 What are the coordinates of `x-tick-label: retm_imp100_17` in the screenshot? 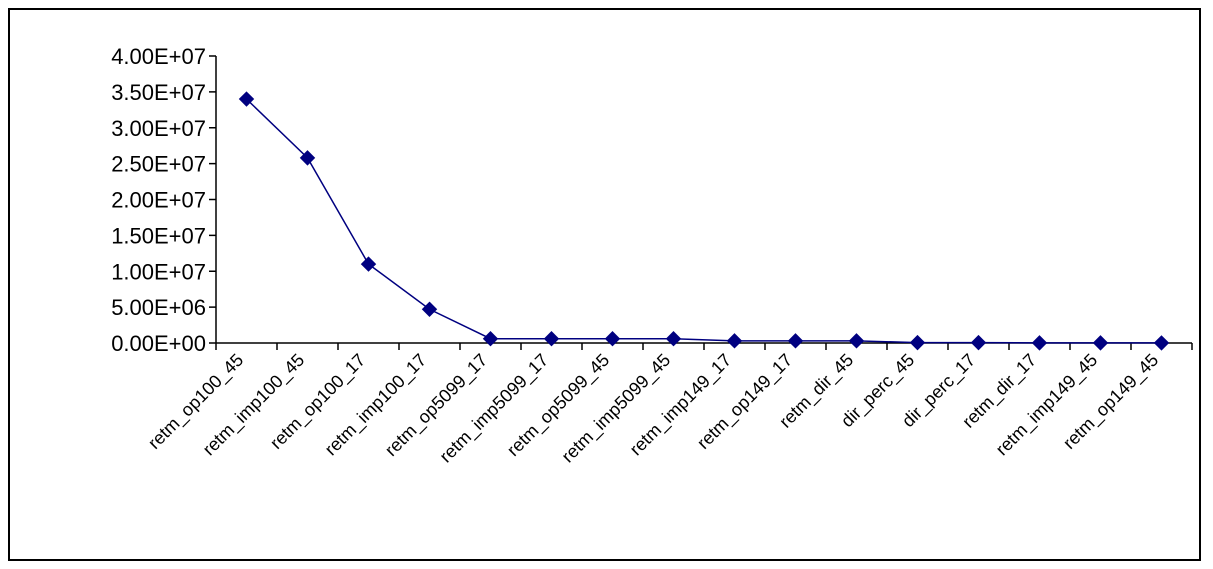 It's located at (376, 405).